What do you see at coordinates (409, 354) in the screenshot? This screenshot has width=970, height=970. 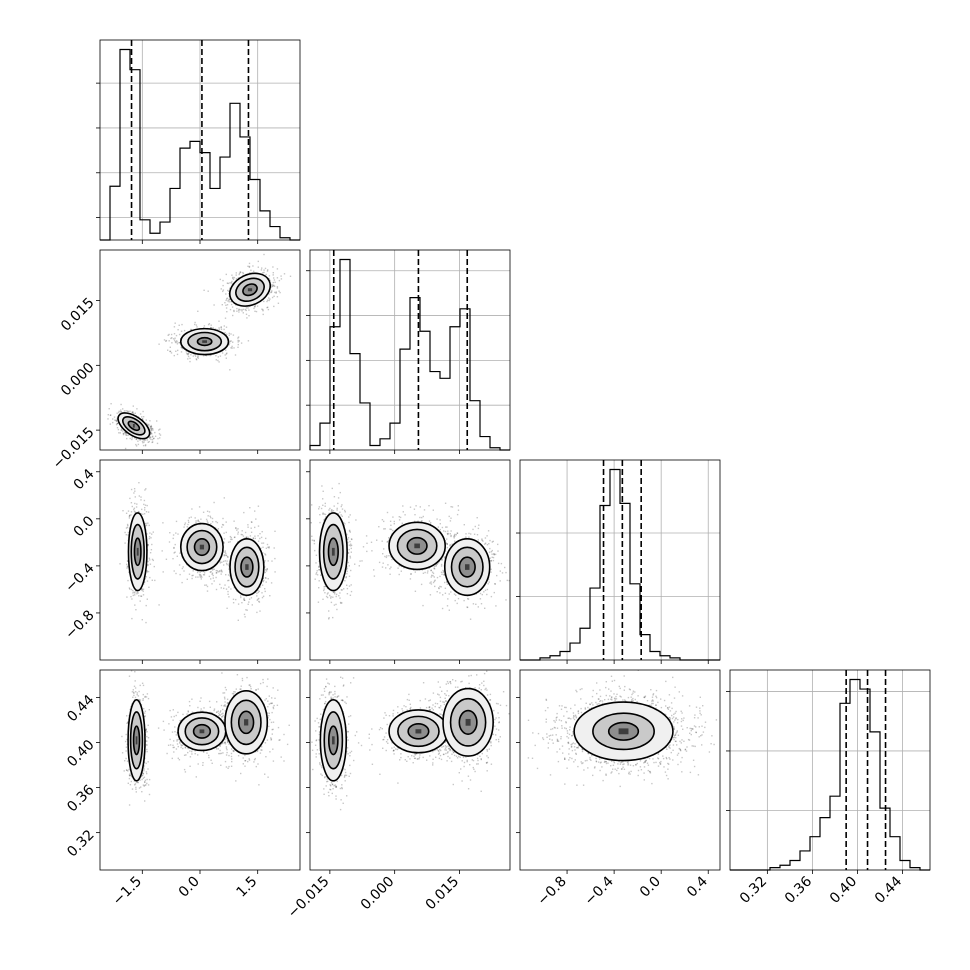 I see `histogram-p1` at bounding box center [409, 354].